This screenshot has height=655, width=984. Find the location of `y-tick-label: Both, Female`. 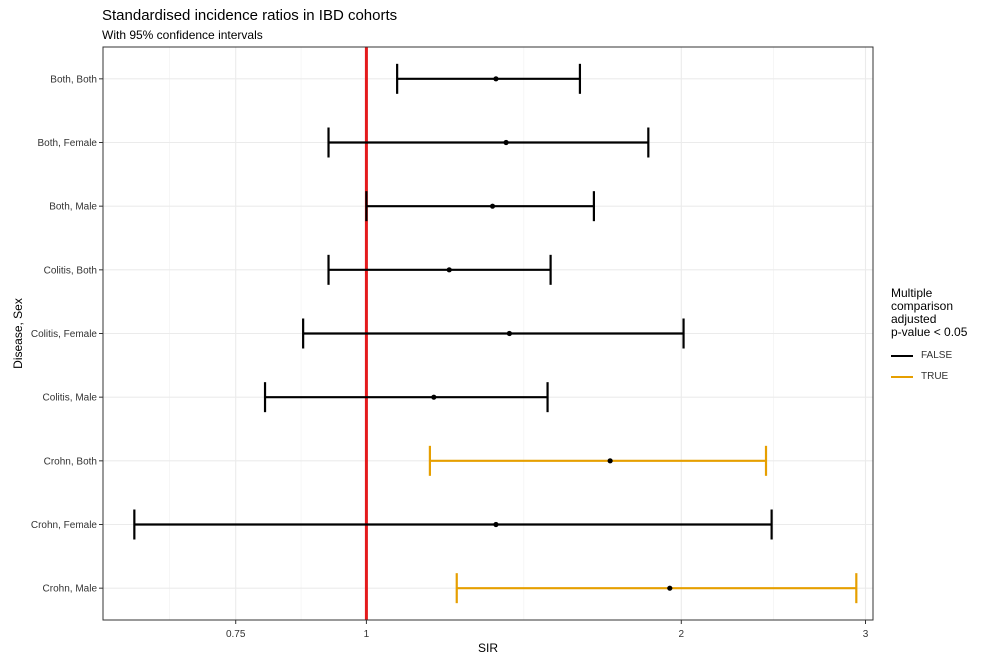

y-tick-label: Both, Female is located at coordinates (68, 143).